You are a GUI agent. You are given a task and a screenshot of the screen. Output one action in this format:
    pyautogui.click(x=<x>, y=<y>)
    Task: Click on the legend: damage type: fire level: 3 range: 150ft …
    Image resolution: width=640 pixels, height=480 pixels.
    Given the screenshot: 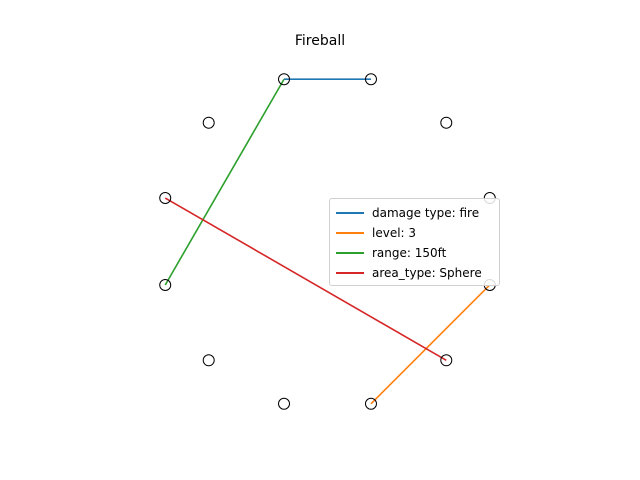 What is the action you would take?
    pyautogui.click(x=414, y=242)
    